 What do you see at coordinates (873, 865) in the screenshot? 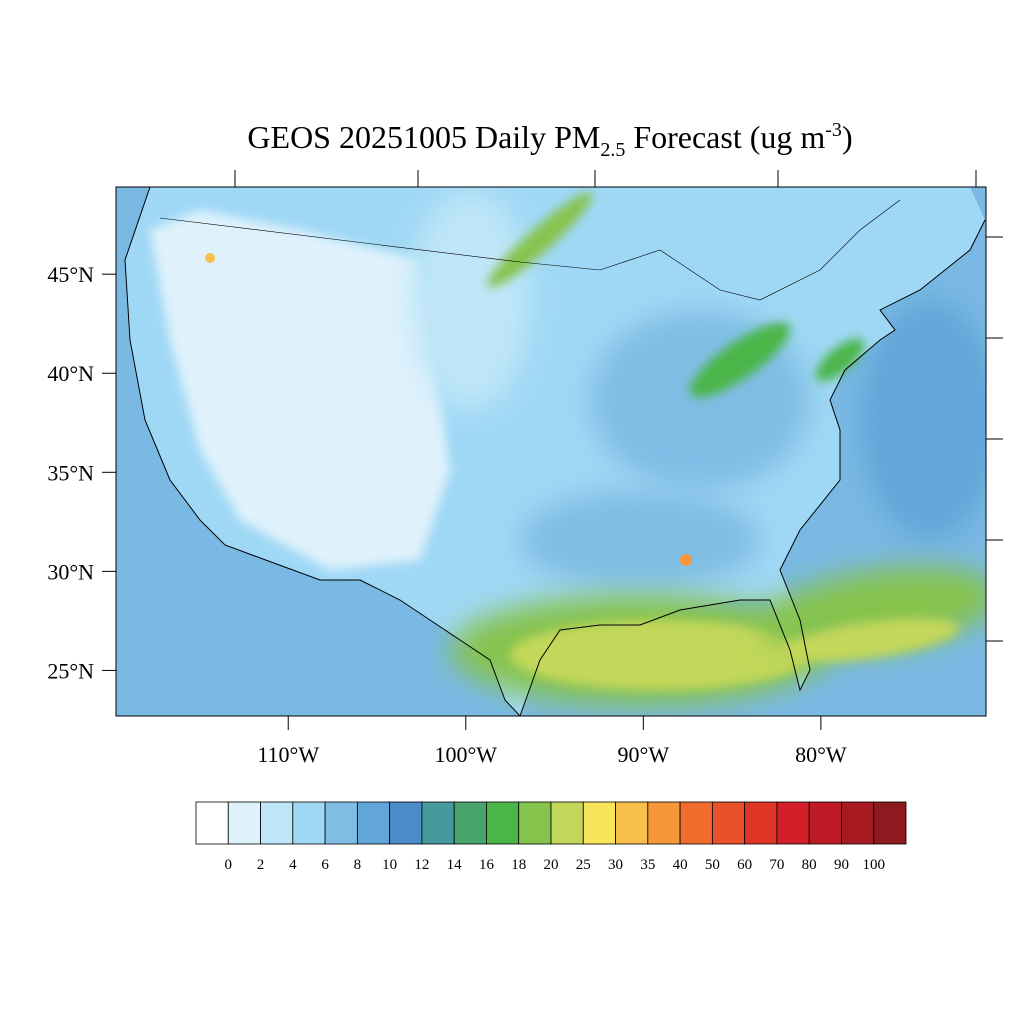
I see `colorbar-label: 100` at bounding box center [873, 865].